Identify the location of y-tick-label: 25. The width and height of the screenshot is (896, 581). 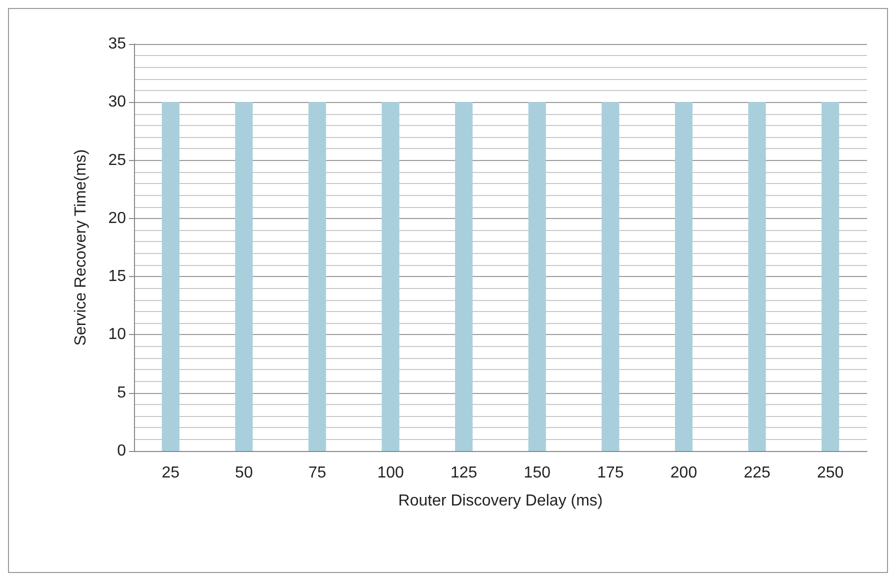
(117, 160).